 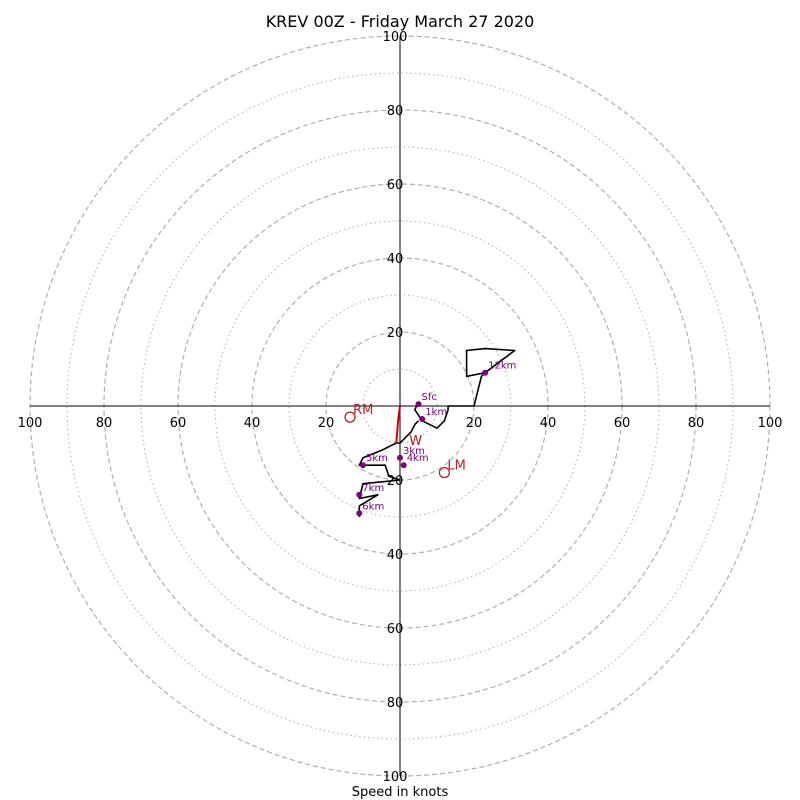 What do you see at coordinates (414, 451) in the screenshot?
I see `height-label-3km: 3km` at bounding box center [414, 451].